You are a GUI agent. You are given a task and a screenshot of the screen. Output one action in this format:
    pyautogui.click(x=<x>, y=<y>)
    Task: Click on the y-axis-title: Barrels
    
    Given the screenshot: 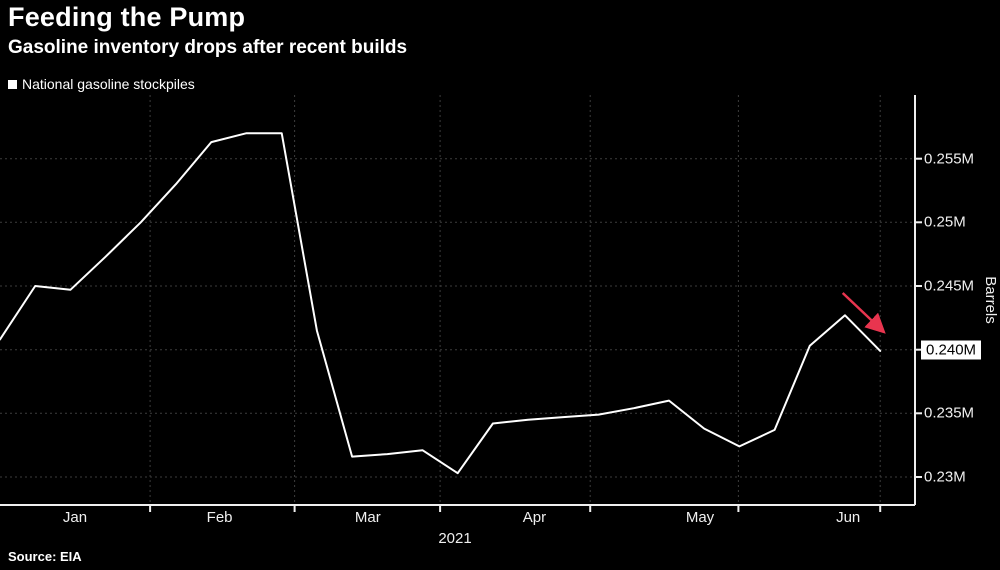 What is the action you would take?
    pyautogui.click(x=990, y=300)
    